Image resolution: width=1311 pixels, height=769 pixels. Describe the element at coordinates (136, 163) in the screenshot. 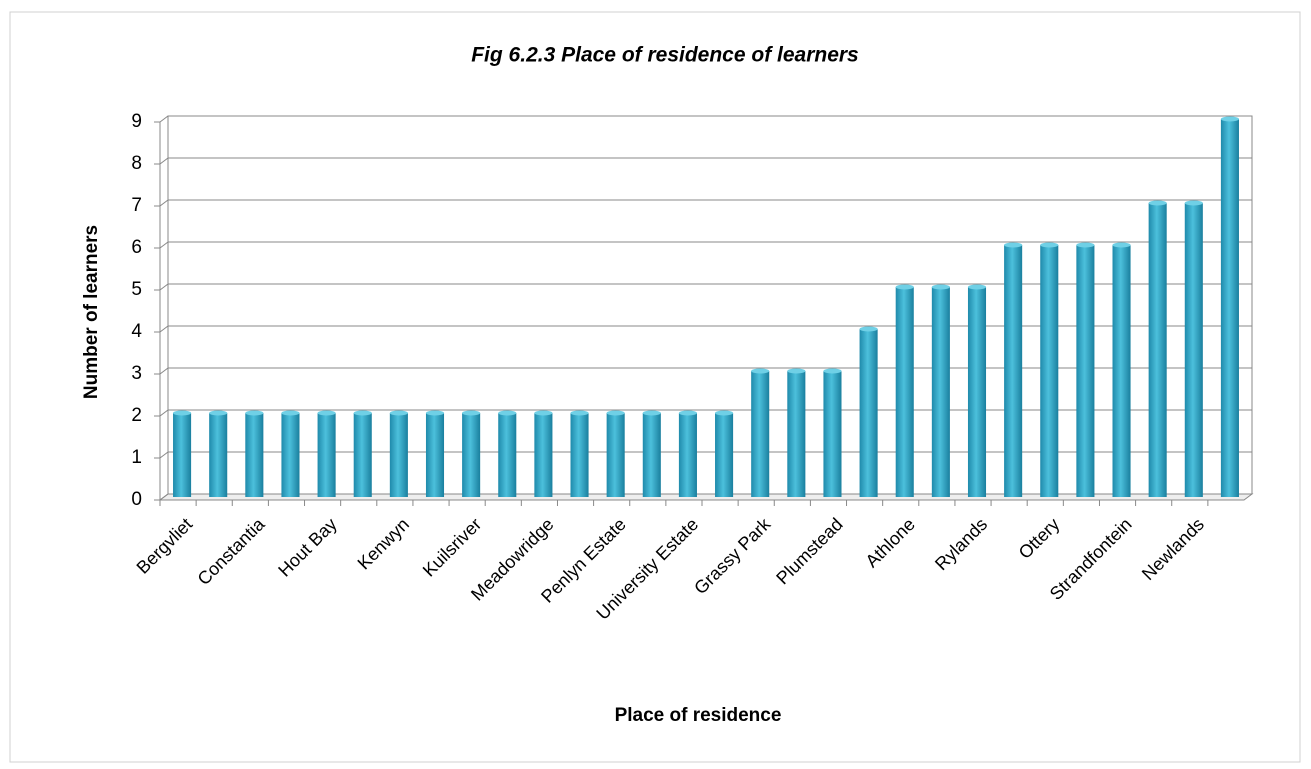

I see `y-tick-label: 8` at that location.